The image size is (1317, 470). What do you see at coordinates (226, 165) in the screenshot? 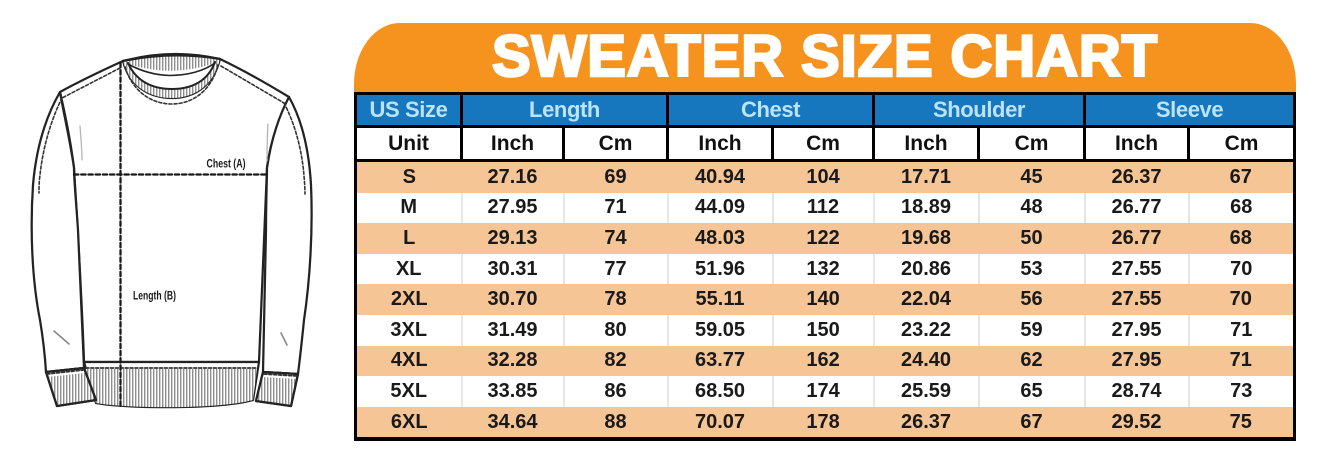
I see `svg-text: Chest (A)` at bounding box center [226, 165].